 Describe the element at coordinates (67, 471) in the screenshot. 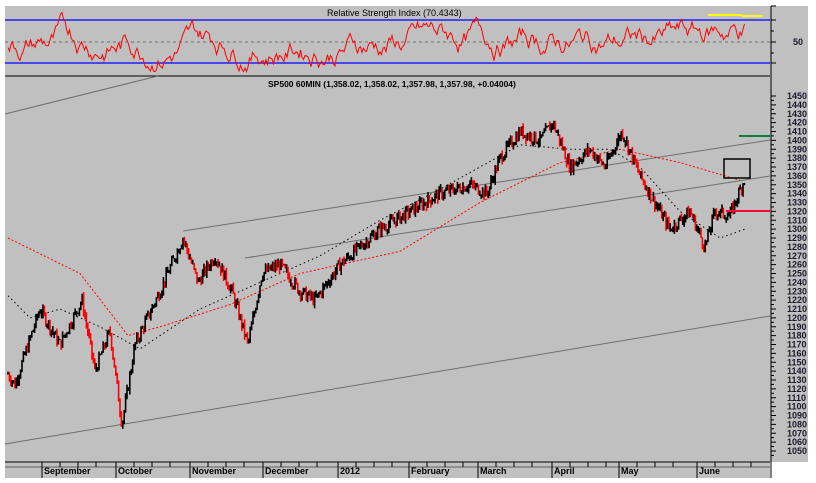

I see `x-axis-month-label: September` at that location.